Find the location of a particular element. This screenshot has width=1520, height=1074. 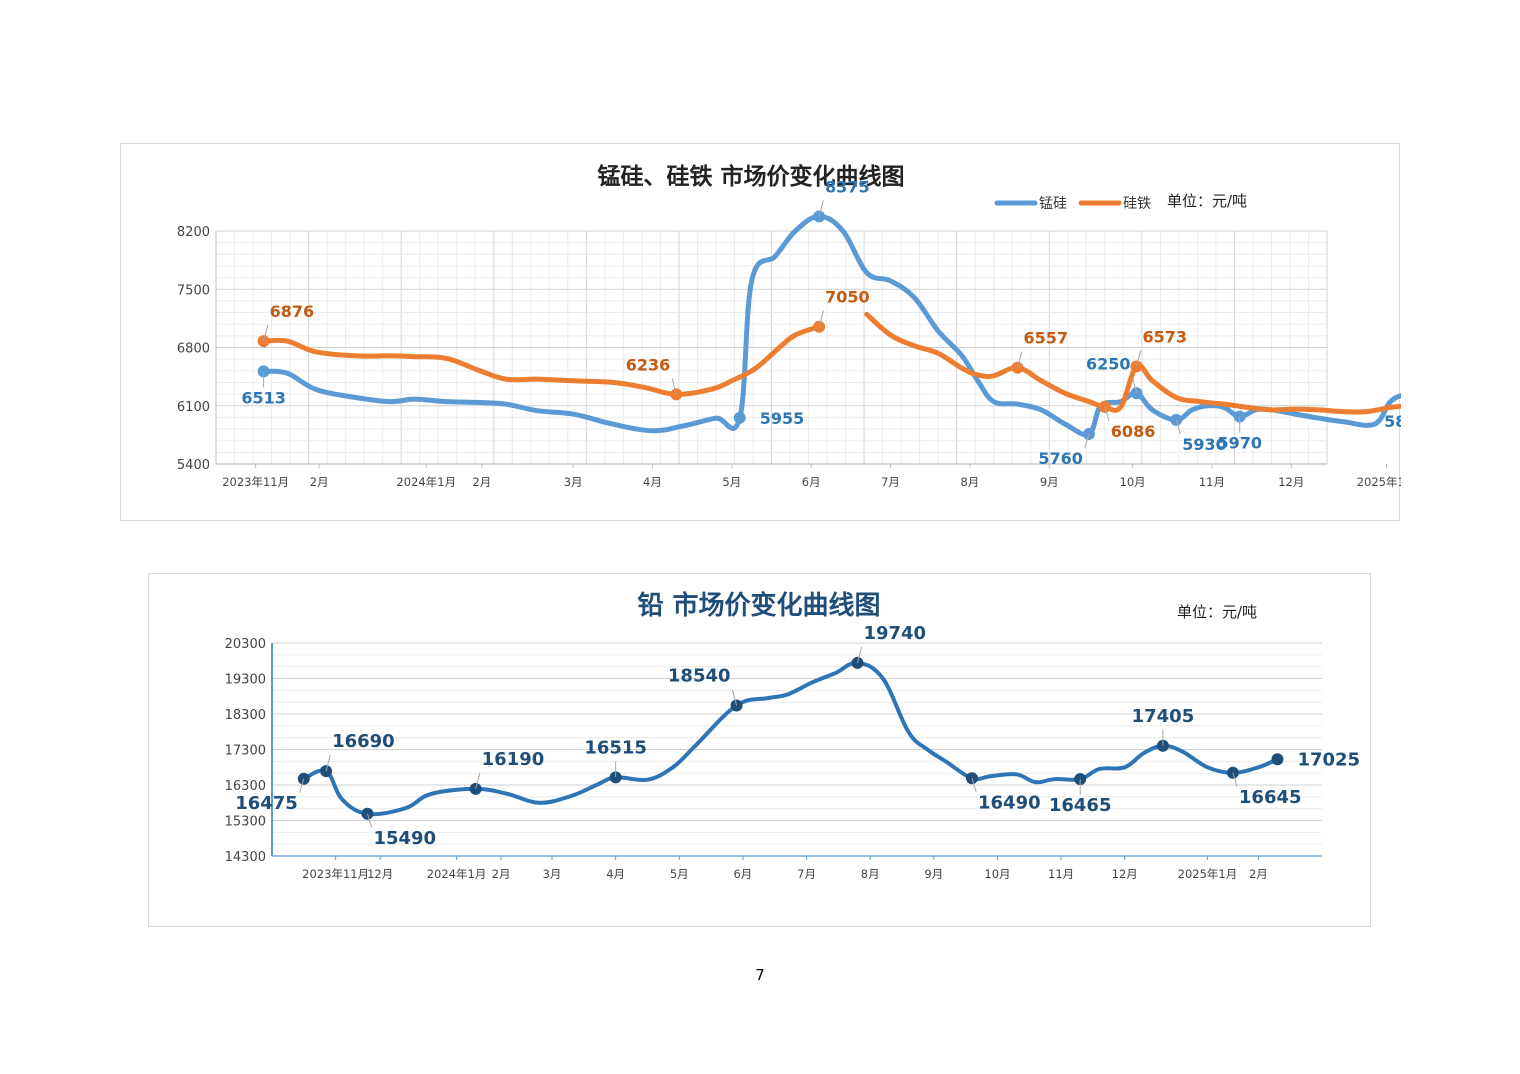

y-tick-label: 6100 is located at coordinates (193, 407).